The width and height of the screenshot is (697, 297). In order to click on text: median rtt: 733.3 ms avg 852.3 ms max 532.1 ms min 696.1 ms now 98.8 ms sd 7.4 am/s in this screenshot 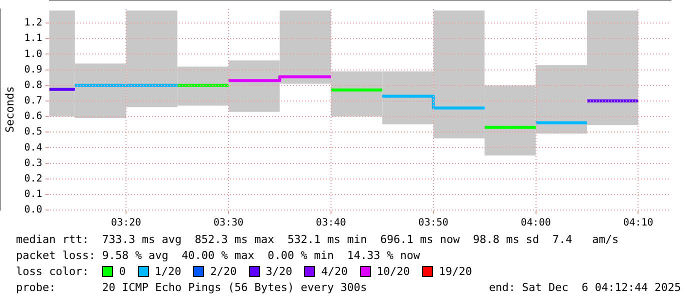, I will do `click(318, 240)`.